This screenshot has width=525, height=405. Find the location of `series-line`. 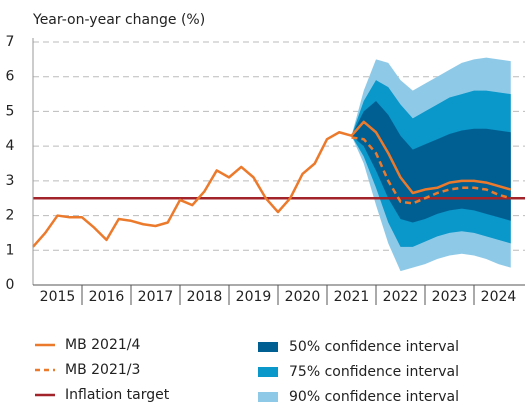

series-line is located at coordinates (431, 170).